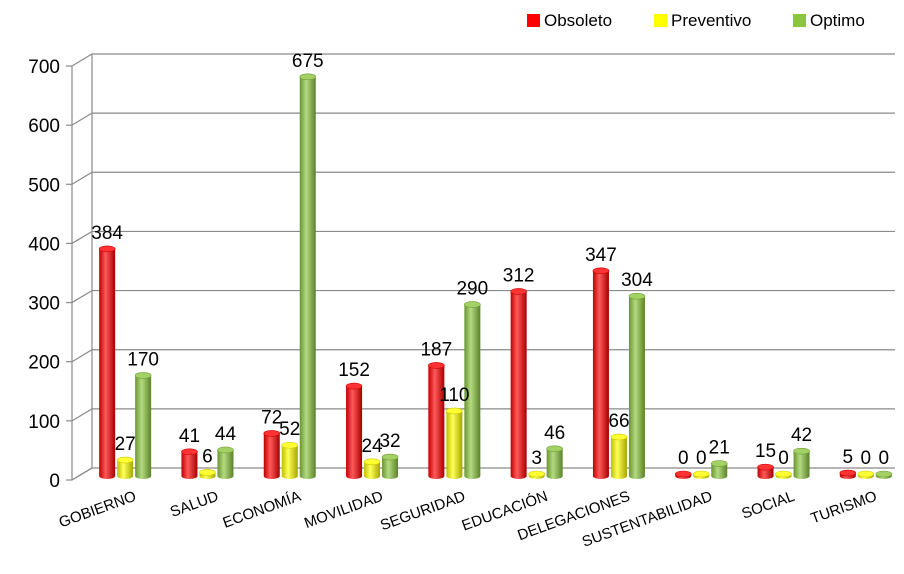 Image resolution: width=904 pixels, height=574 pixels. Describe the element at coordinates (262, 510) in the screenshot. I see `x-tick-label: ECONOMÍA` at that location.